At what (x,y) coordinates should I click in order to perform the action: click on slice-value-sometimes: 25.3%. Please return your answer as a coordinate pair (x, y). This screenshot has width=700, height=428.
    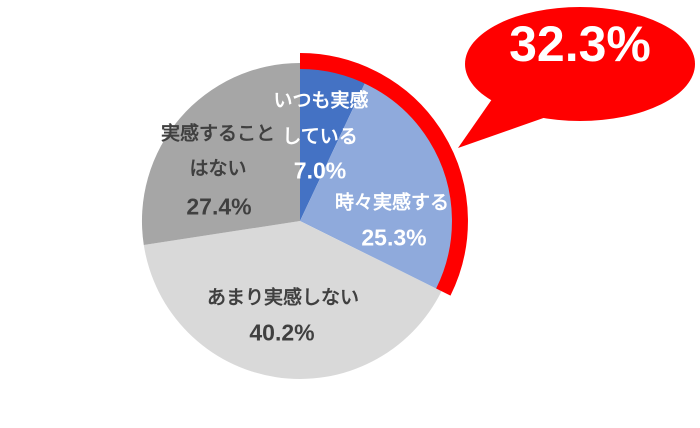
    Looking at the image, I should click on (394, 237).